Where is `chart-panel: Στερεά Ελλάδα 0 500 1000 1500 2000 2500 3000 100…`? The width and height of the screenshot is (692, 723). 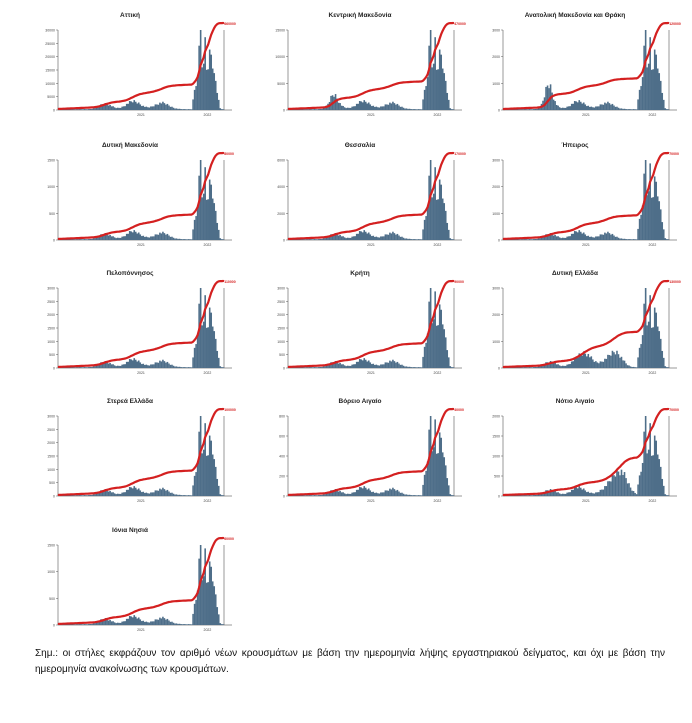
chart-panel: Στερεά Ελλάδα 0 500 1000 1500 2000 2500 3000 100… is located at coordinates (130, 456).